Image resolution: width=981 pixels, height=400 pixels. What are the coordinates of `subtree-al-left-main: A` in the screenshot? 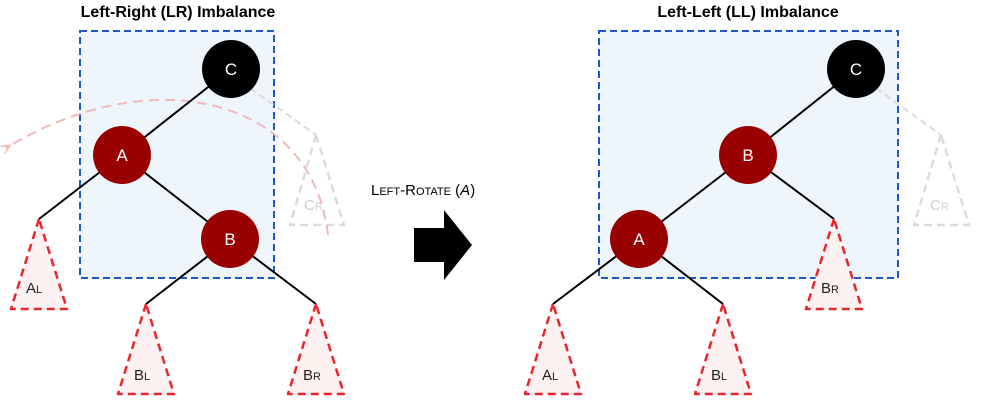 It's located at (31, 288).